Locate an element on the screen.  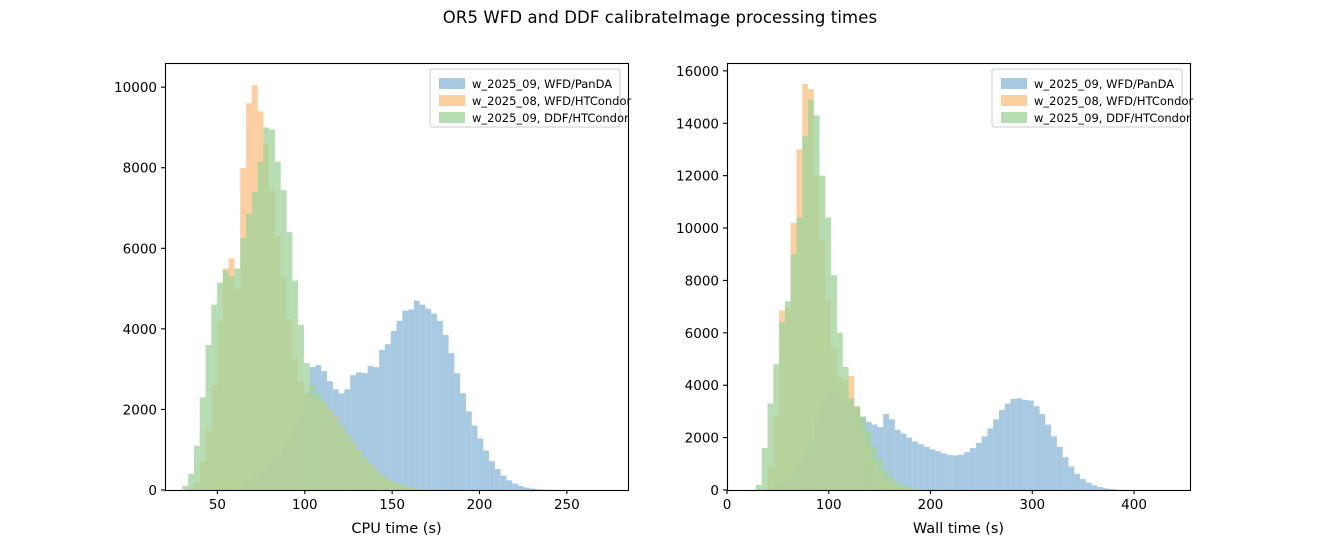
y-tick-label: 12000 is located at coordinates (697, 177).